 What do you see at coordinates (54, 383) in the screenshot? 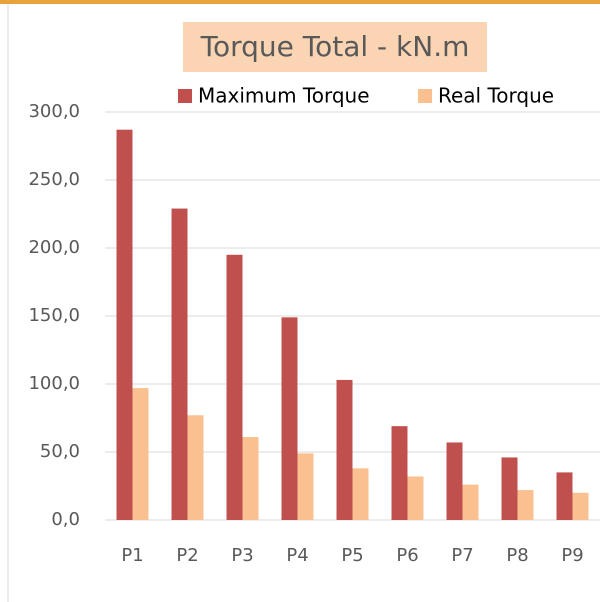
I see `y-tick-label: 100,0` at bounding box center [54, 383].